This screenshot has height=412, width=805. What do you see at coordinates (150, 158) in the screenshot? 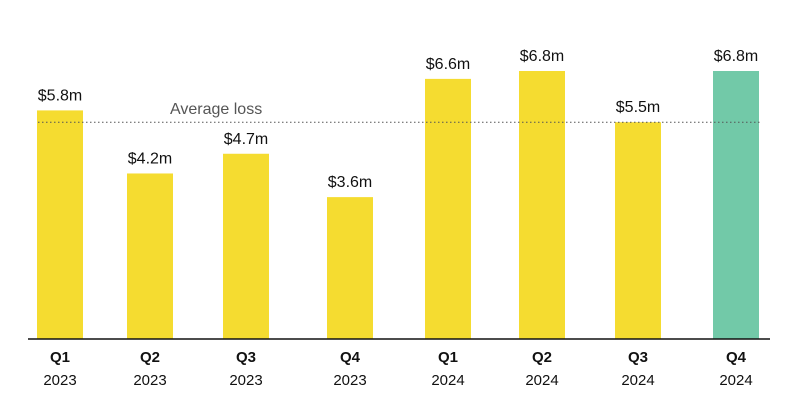
I see `value-label: $4.2m` at bounding box center [150, 158].